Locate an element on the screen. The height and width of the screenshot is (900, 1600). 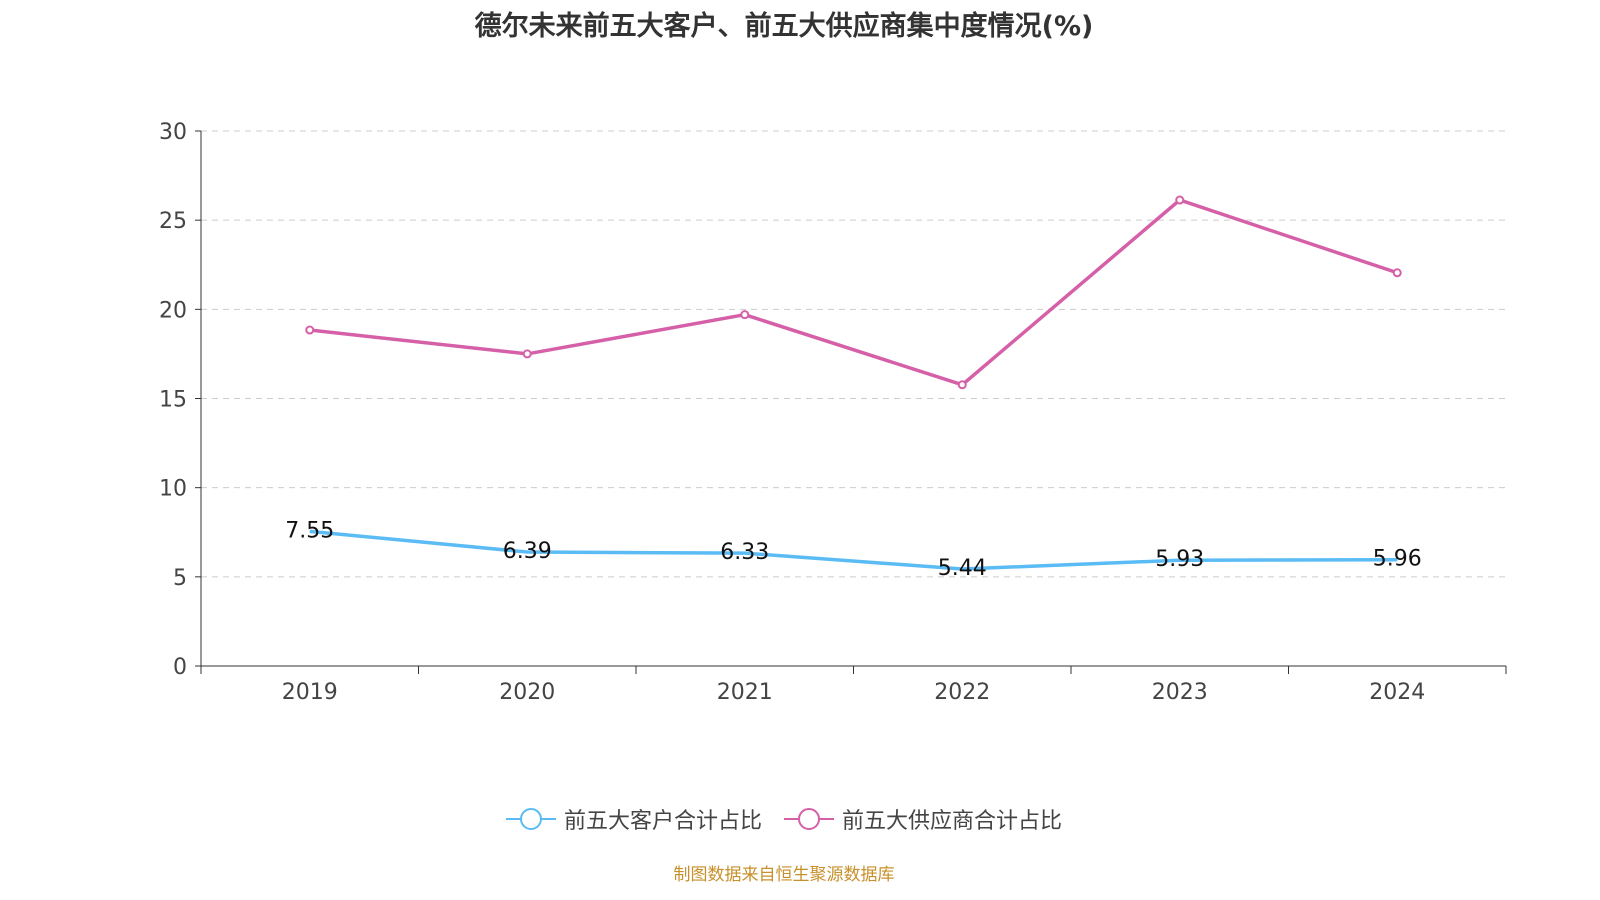
x-tick-label: 2022 is located at coordinates (962, 692).